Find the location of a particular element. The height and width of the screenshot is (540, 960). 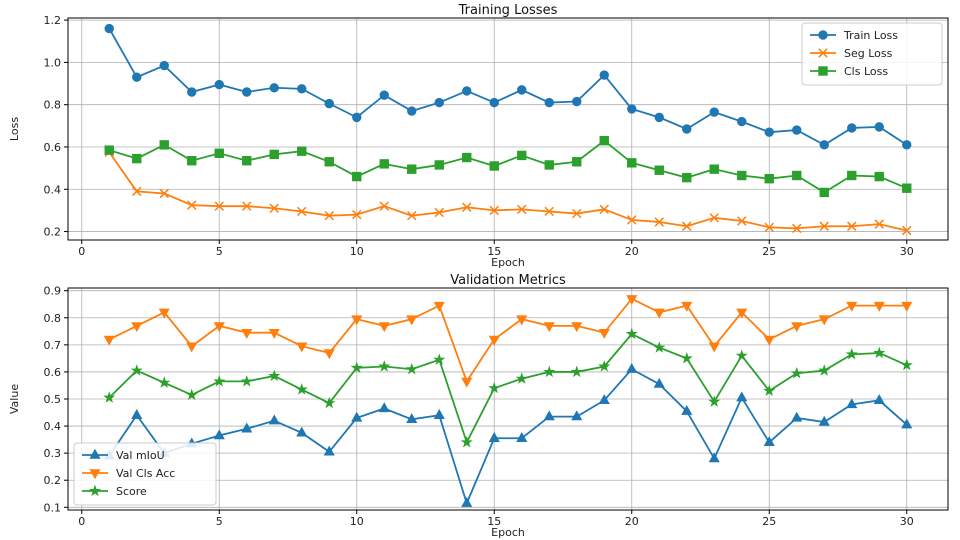

y-tick-label: 1.0 is located at coordinates (53, 62).